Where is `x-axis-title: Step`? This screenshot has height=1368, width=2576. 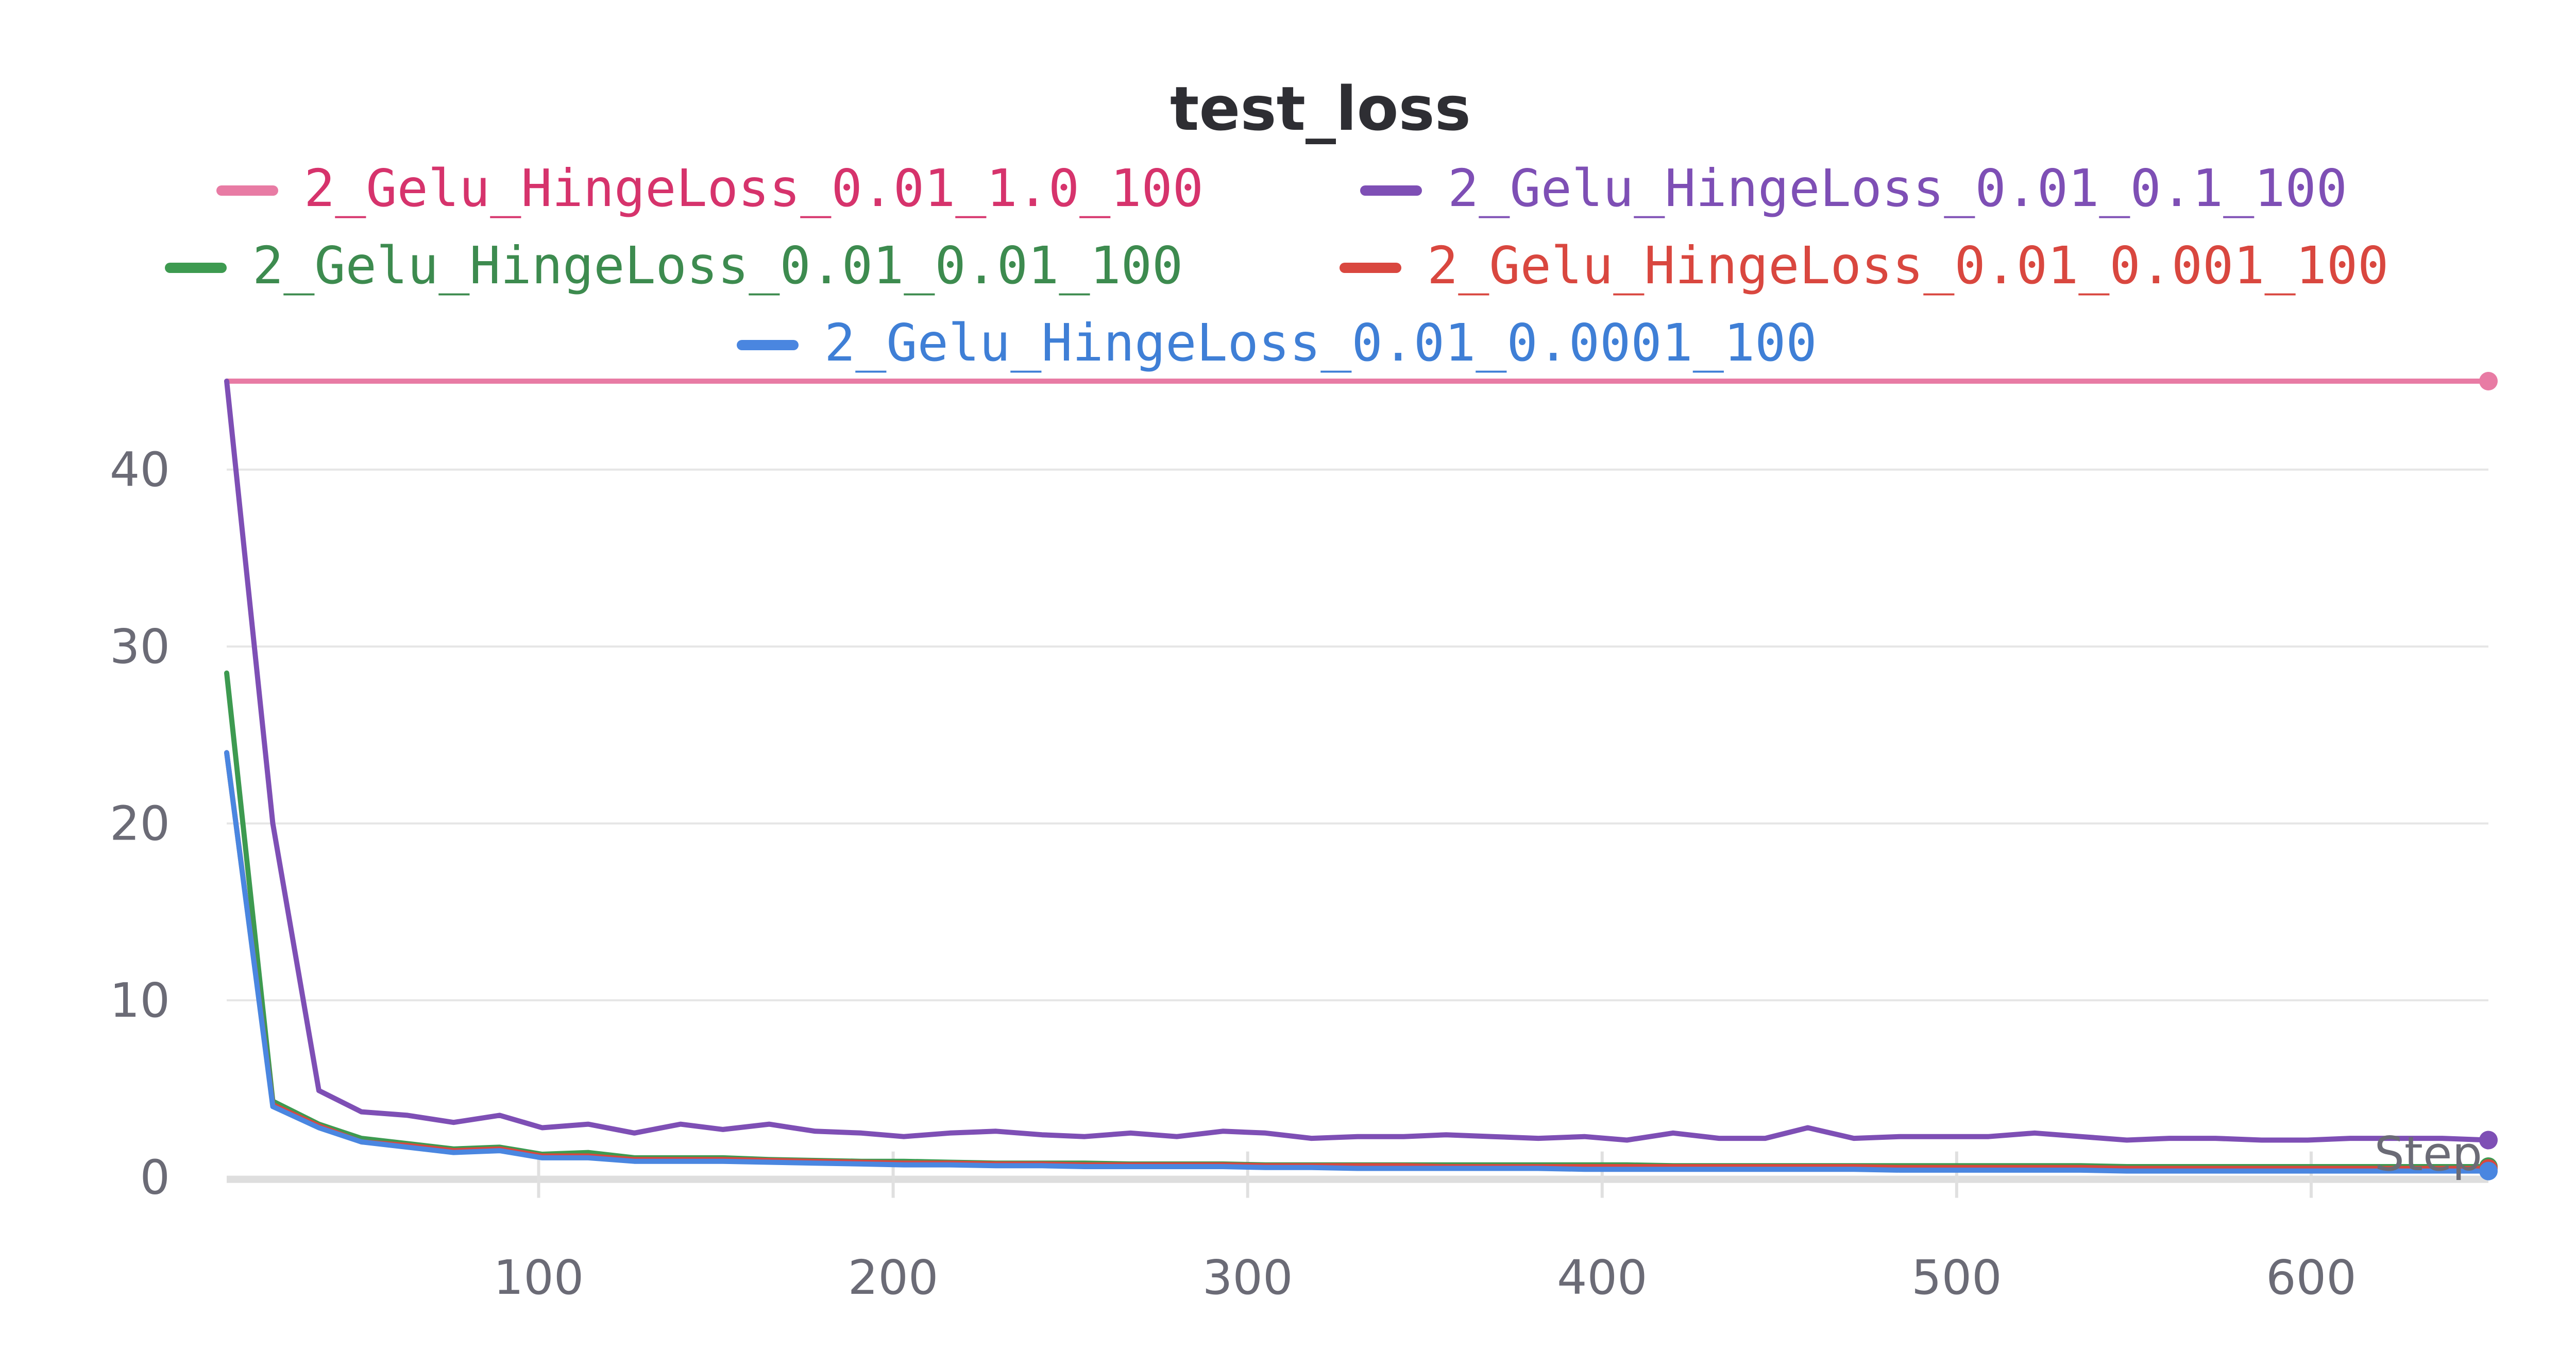 x-axis-title: Step is located at coordinates (2428, 1154).